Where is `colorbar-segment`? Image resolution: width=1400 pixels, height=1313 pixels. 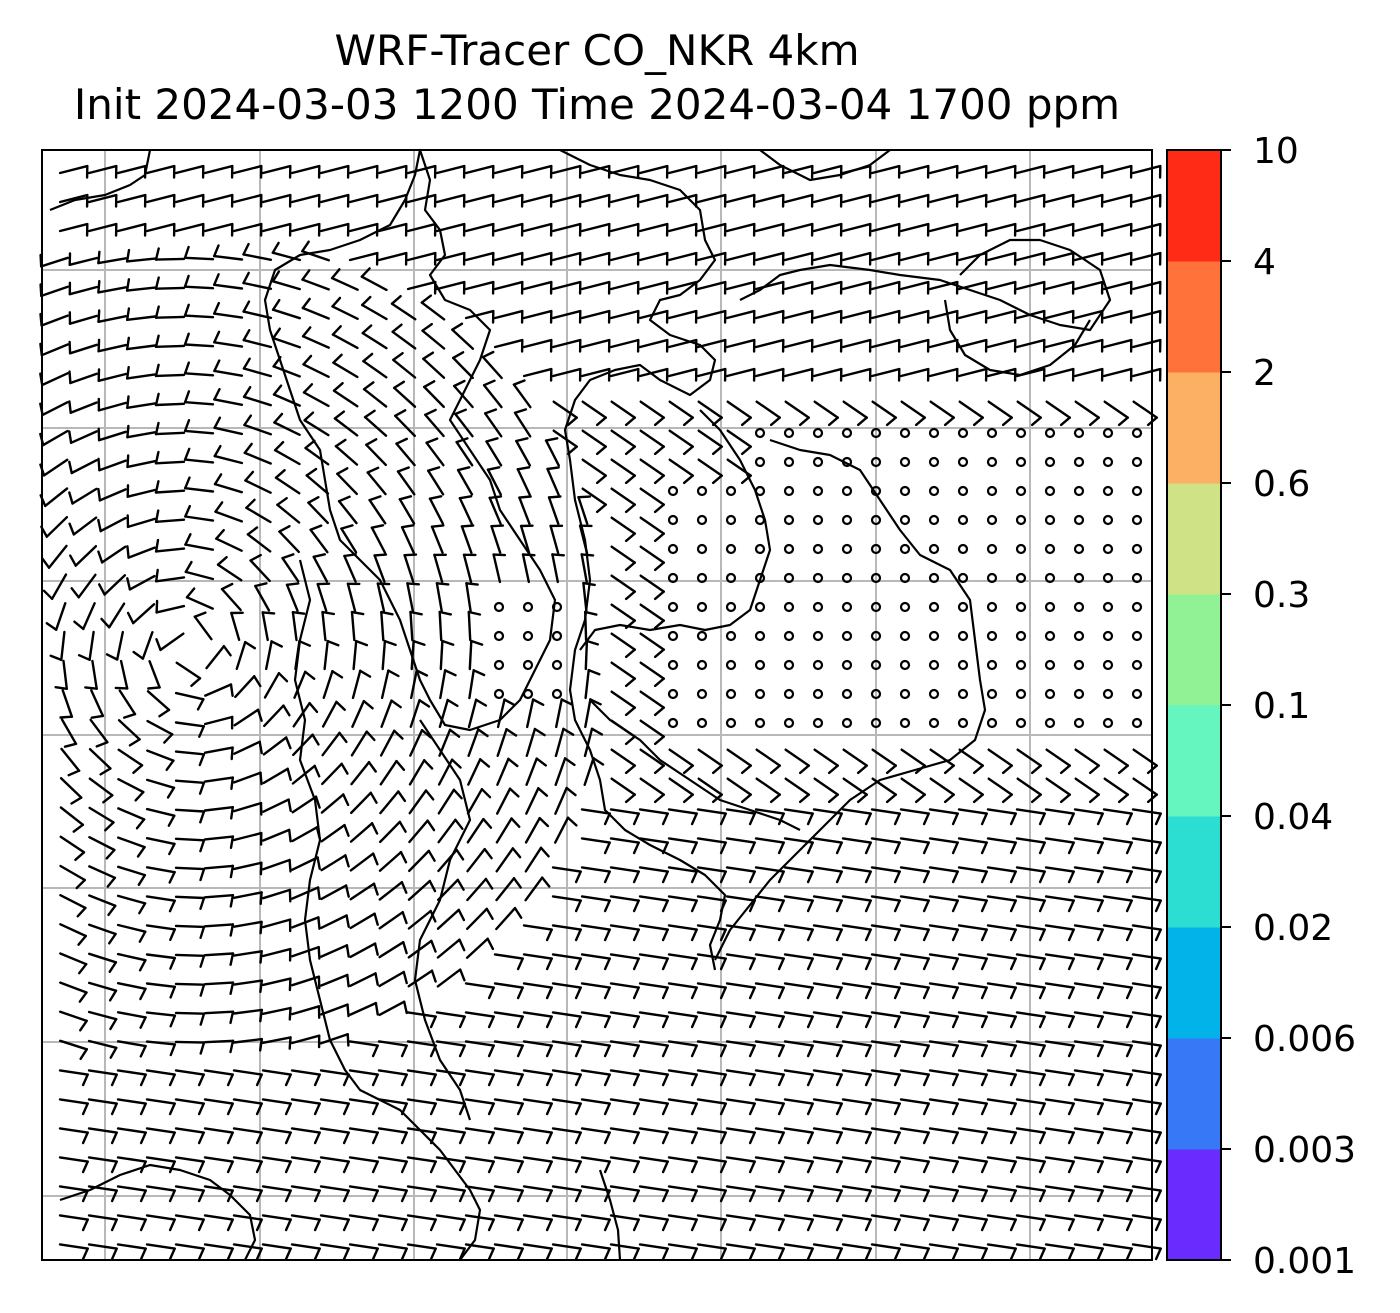
colorbar-segment is located at coordinates (1194, 761).